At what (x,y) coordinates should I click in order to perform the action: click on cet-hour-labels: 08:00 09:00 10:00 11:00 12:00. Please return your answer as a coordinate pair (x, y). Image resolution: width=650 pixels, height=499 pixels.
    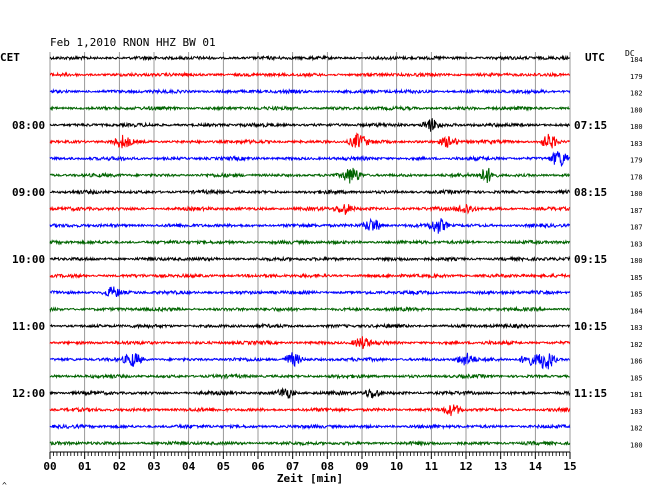
    Looking at the image, I should click on (28, 259).